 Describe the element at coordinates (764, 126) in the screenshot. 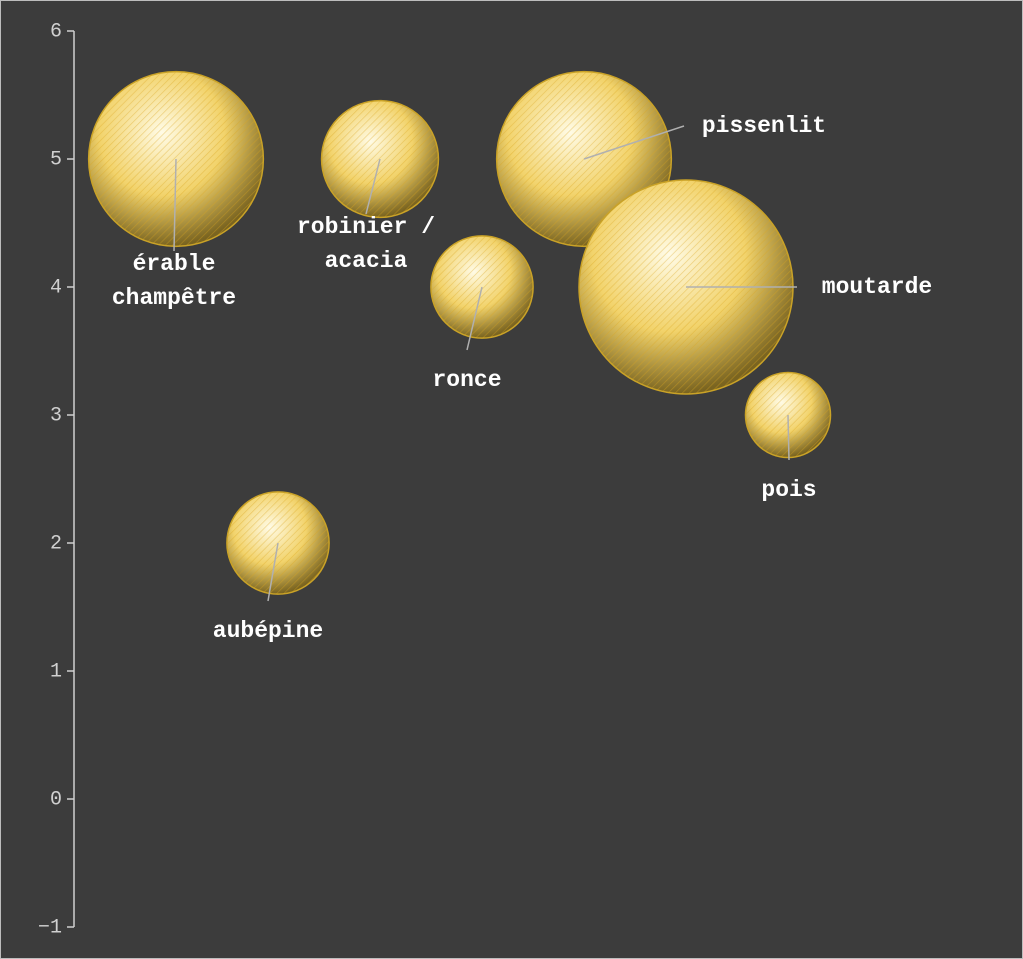

I see `data-label: pissenlit` at that location.